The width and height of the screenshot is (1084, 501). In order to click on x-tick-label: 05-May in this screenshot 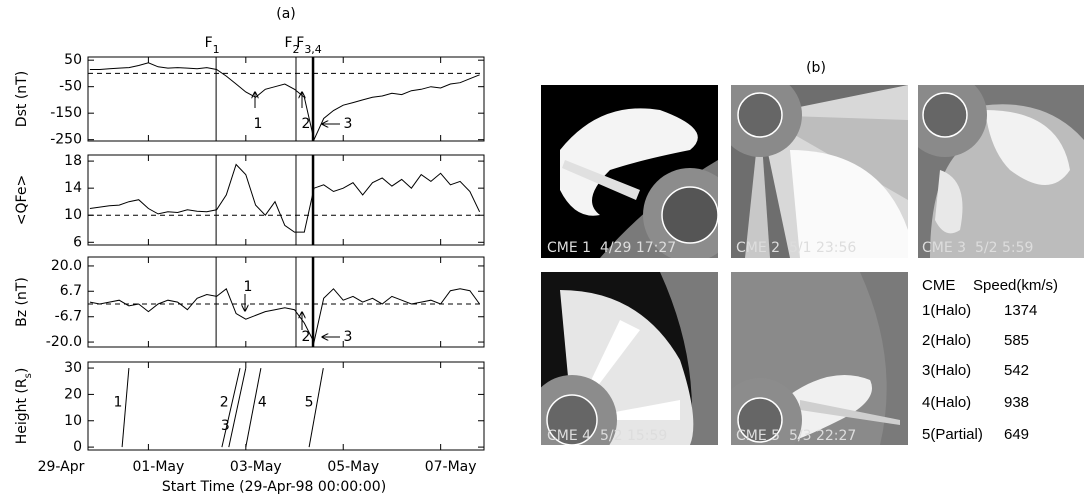, I will do `click(353, 467)`.